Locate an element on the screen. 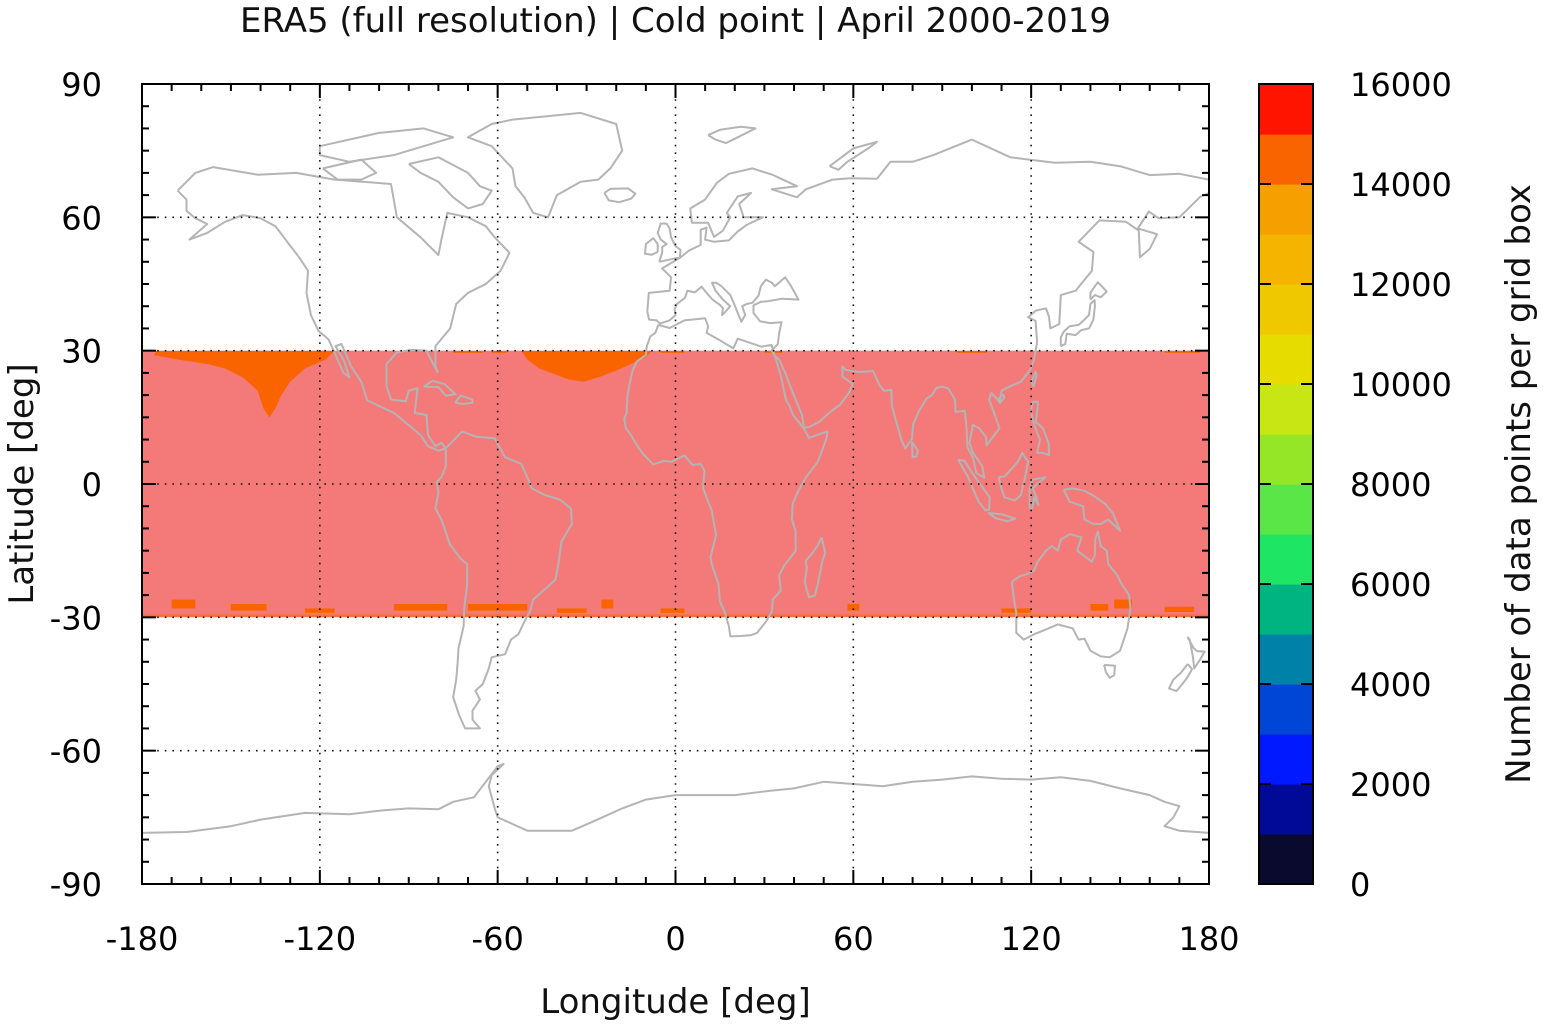  colorbar-tick-label: 12000 is located at coordinates (1401, 285).